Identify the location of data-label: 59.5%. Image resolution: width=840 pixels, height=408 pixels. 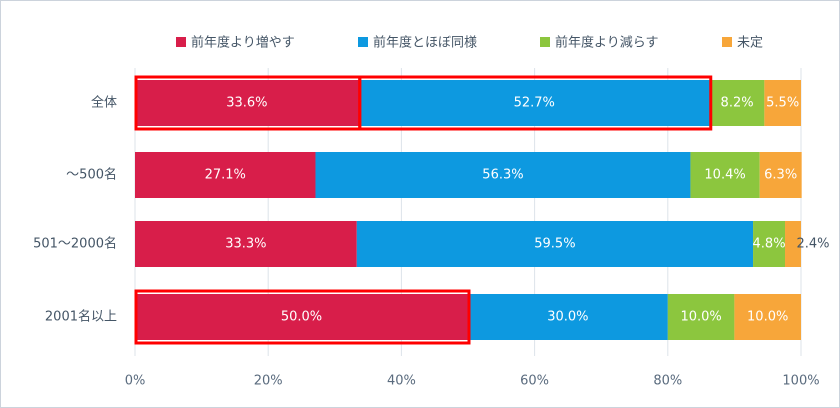
(554, 244).